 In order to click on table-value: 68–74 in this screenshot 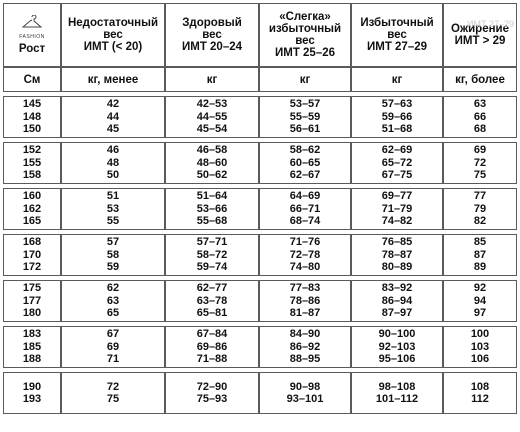, I will do `click(305, 221)`.